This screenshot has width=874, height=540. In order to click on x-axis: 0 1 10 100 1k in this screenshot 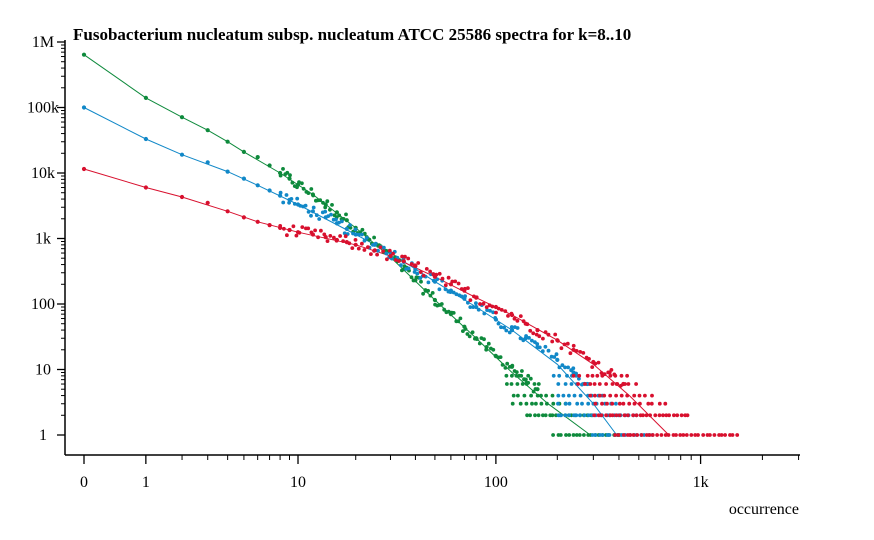, I will do `click(432, 472)`.